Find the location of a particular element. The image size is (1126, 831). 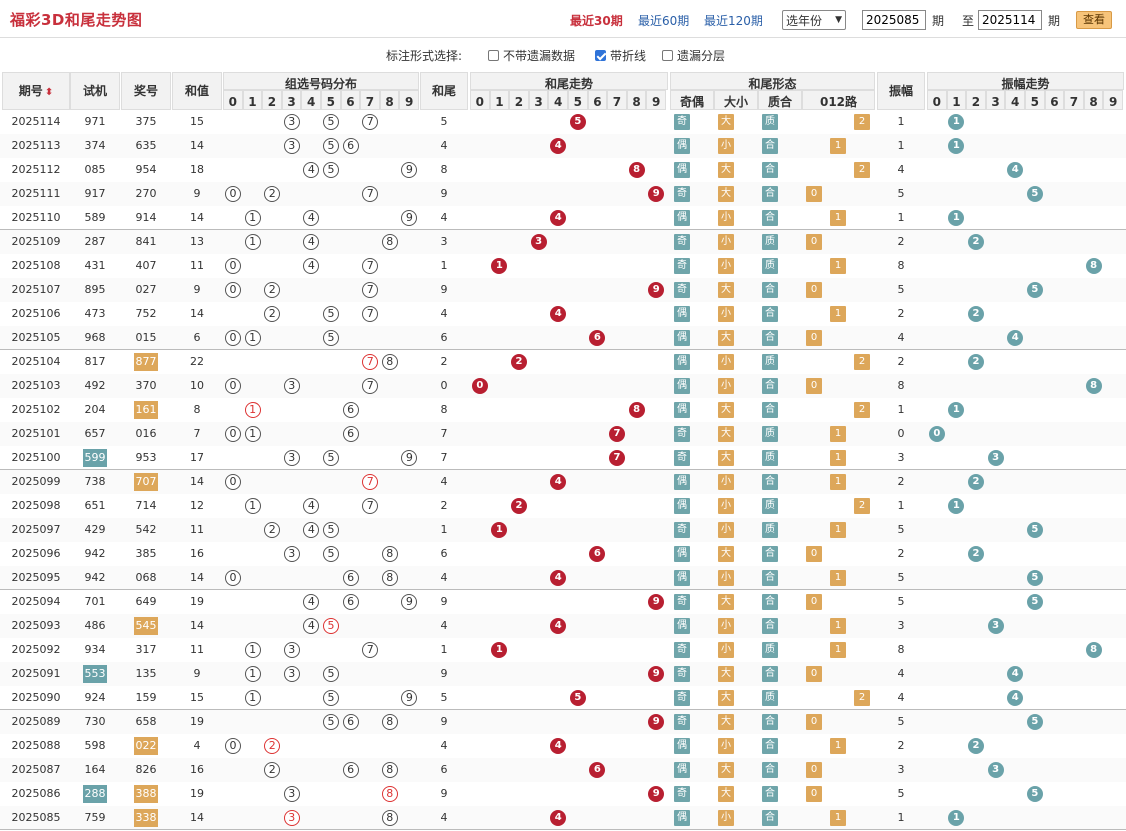

period-cell: 2025090 is located at coordinates (36, 697).